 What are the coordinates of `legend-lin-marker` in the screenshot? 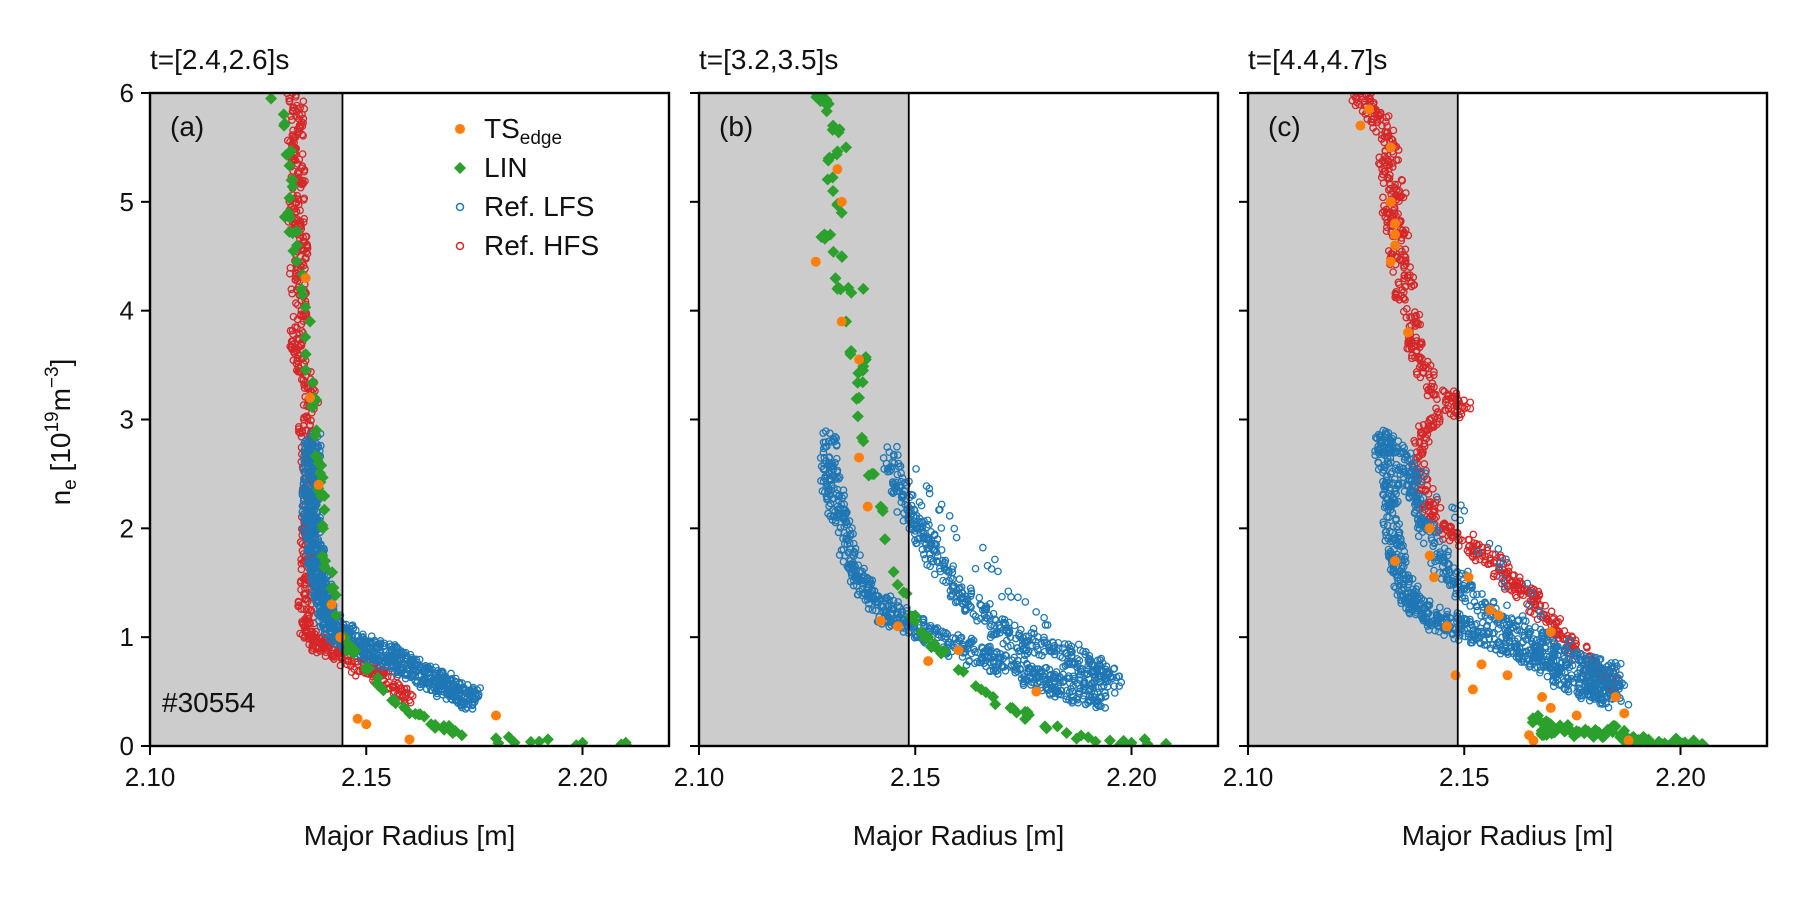 It's located at (460, 168).